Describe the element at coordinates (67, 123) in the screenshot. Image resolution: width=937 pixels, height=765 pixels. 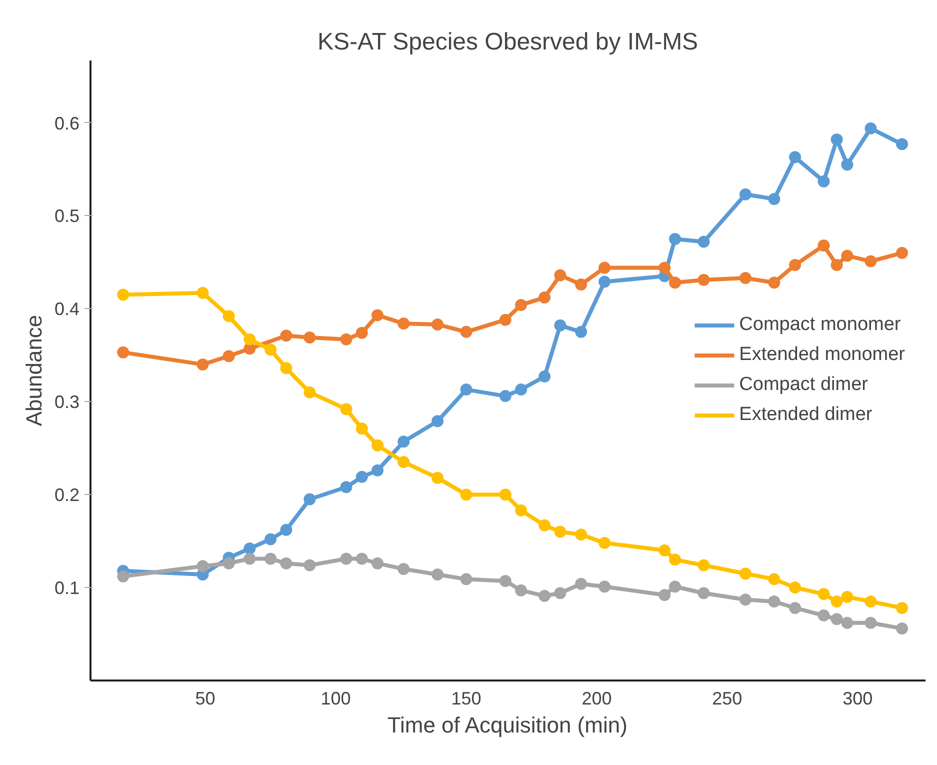
I see `y-tick-label: 0.6` at that location.